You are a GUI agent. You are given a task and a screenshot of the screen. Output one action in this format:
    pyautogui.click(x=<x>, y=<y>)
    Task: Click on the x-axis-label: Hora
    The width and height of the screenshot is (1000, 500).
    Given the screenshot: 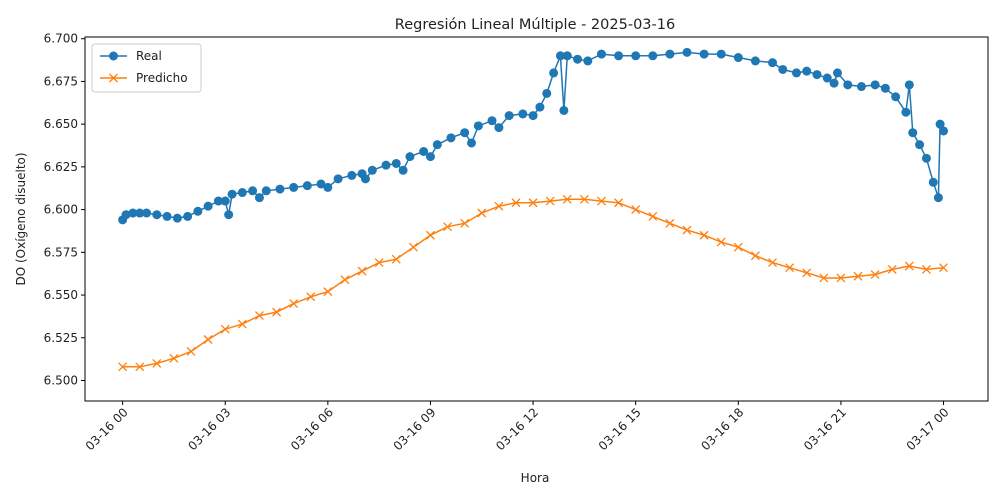 What is the action you would take?
    pyautogui.click(x=535, y=478)
    